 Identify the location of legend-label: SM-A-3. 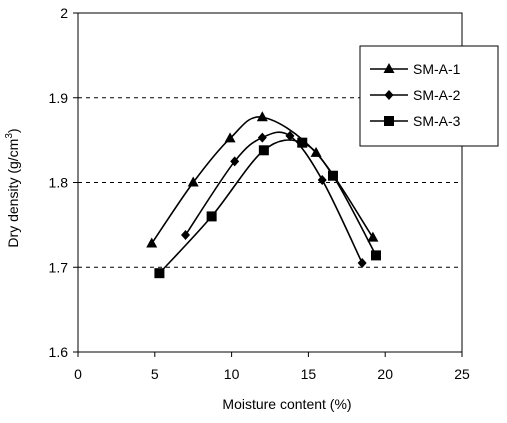
(437, 121).